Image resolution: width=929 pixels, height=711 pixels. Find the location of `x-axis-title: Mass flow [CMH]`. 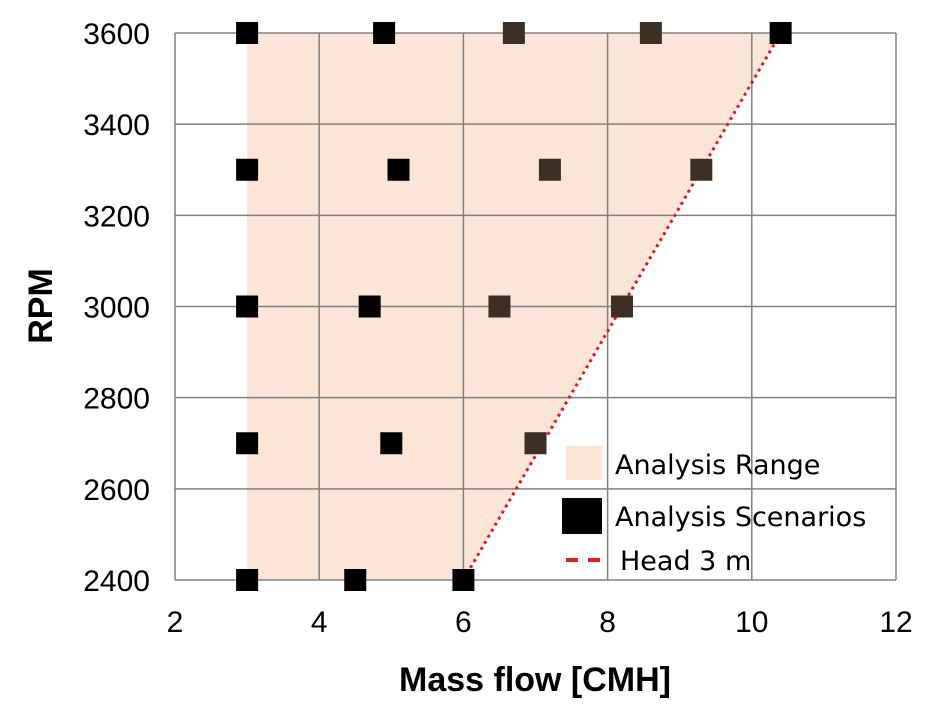

x-axis-title: Mass flow [CMH] is located at coordinates (535, 680).